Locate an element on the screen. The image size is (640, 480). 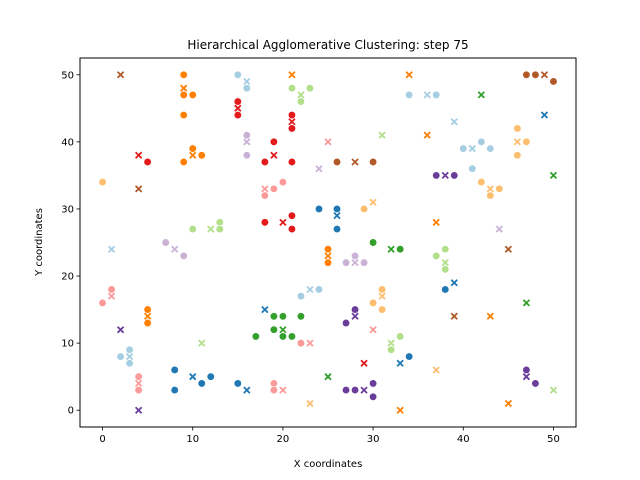
x-axis-title: X coordinates is located at coordinates (328, 464).